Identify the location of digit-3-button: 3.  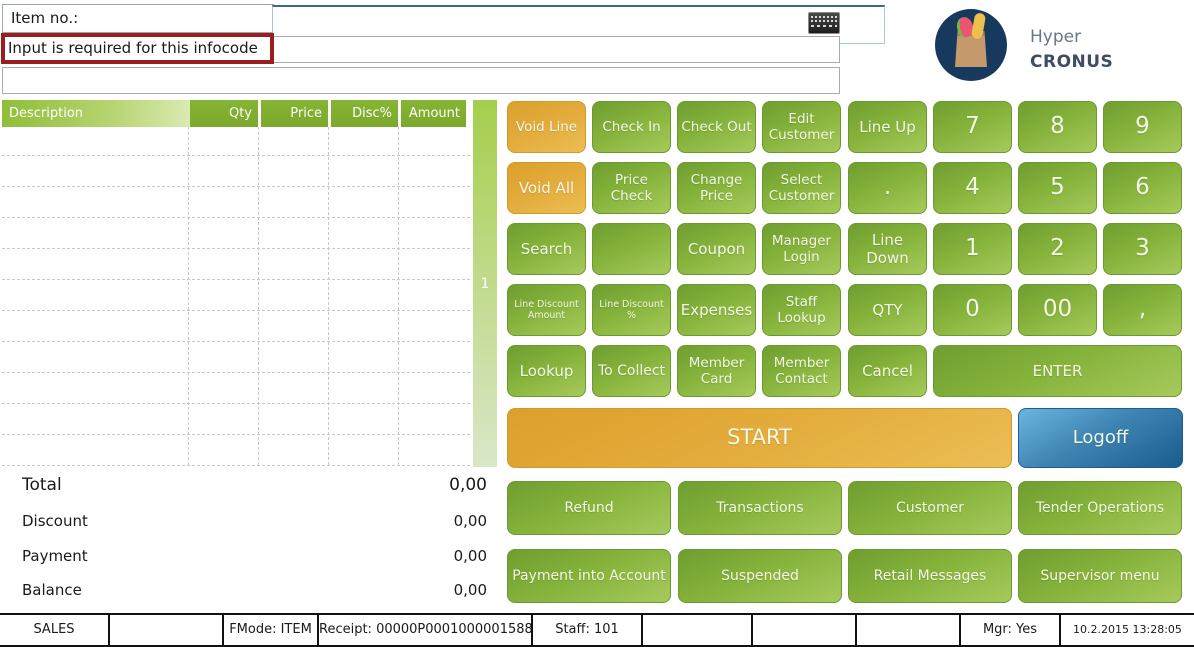
(1142, 249).